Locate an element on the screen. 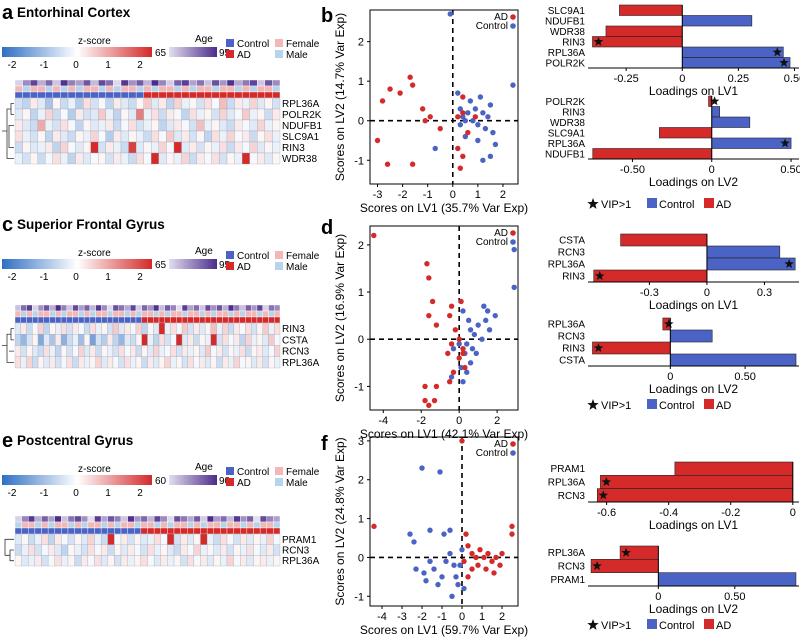 Image resolution: width=800 pixels, height=637 pixels. loading-gene-label: PRAM1 is located at coordinates (568, 469).